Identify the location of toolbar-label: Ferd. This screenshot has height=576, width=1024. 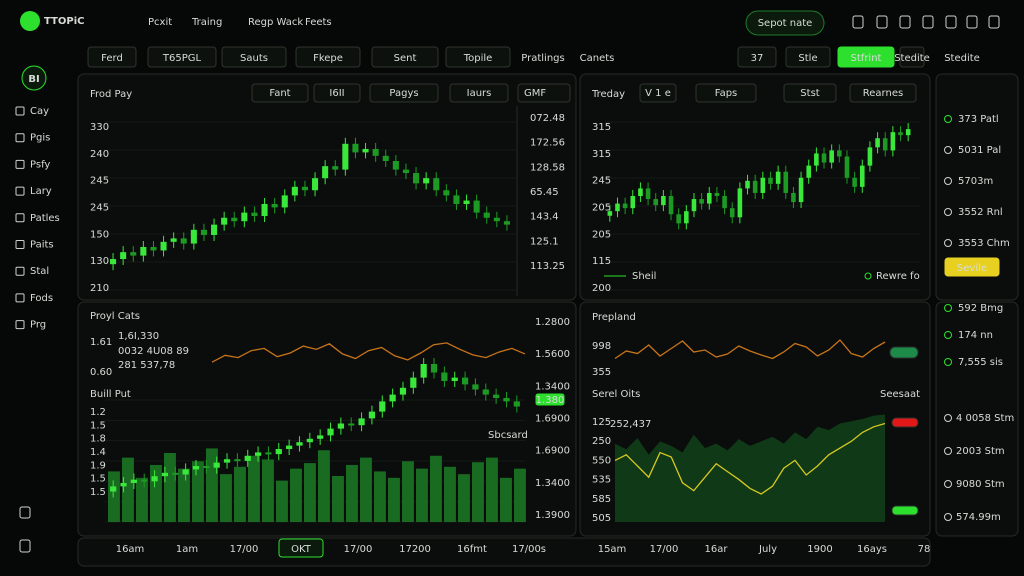
(112, 58).